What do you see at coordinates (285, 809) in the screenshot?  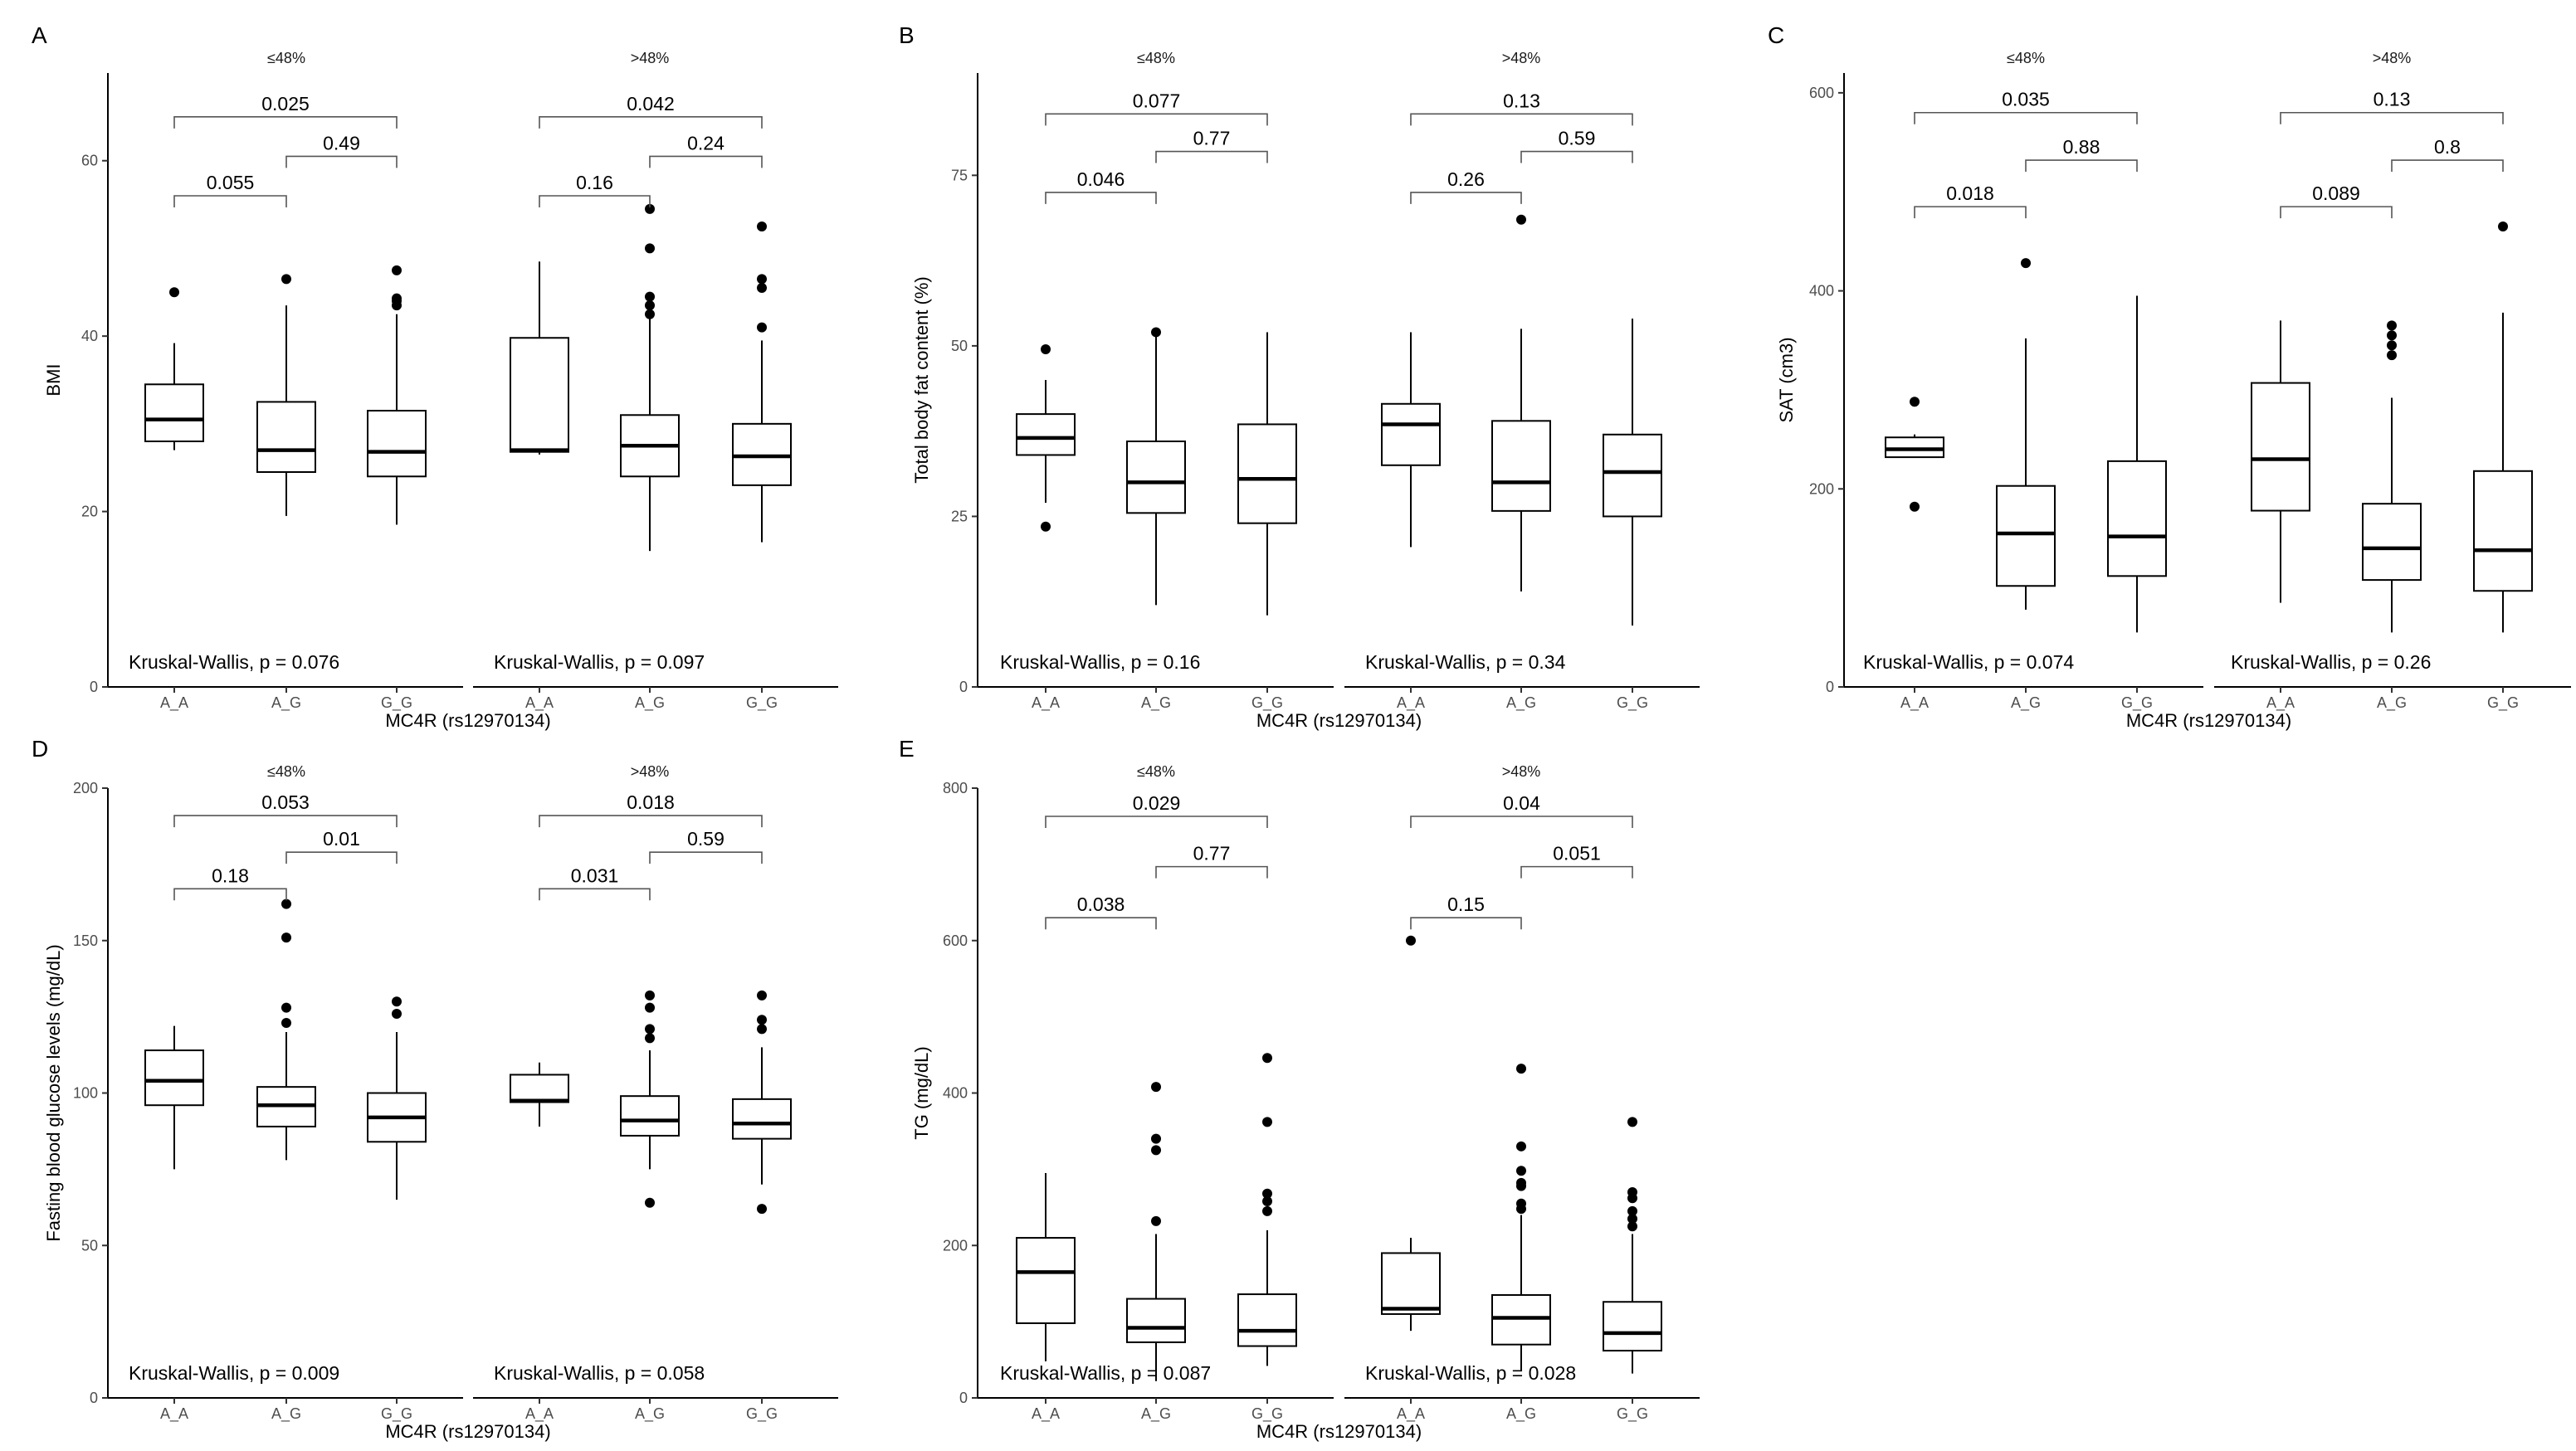 I see `significance-bracket: 0.053` at bounding box center [285, 809].